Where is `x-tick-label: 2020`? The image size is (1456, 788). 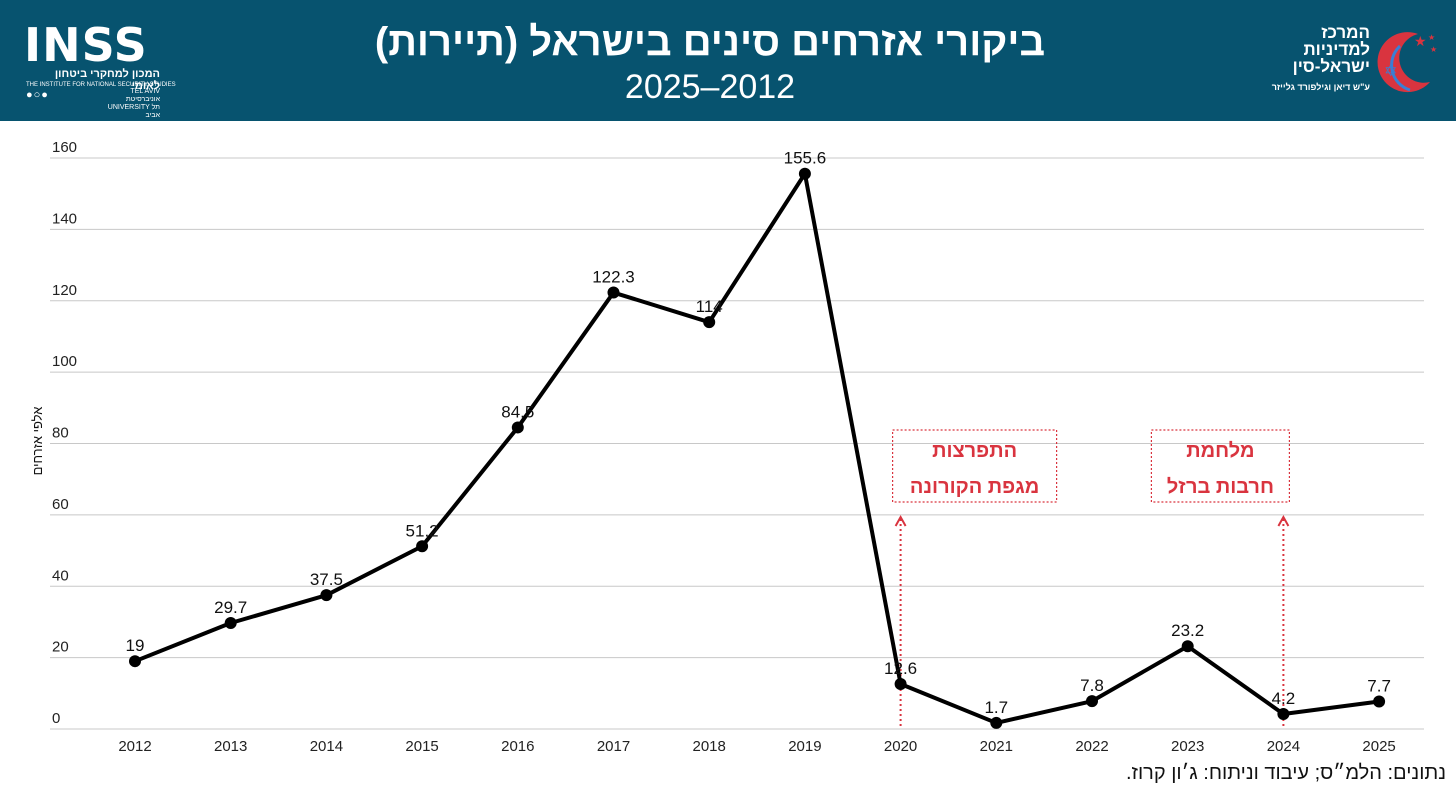
x-tick-label: 2020 is located at coordinates (900, 746).